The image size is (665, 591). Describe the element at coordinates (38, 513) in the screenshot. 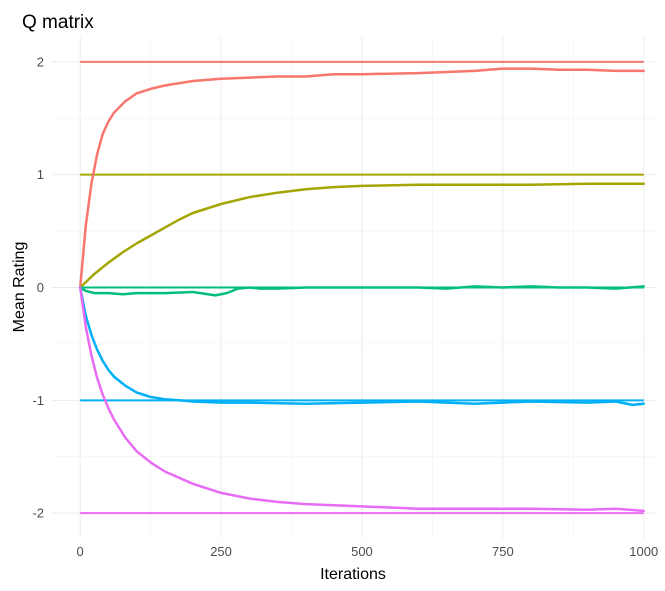

I see `y-tick-label: -2` at that location.